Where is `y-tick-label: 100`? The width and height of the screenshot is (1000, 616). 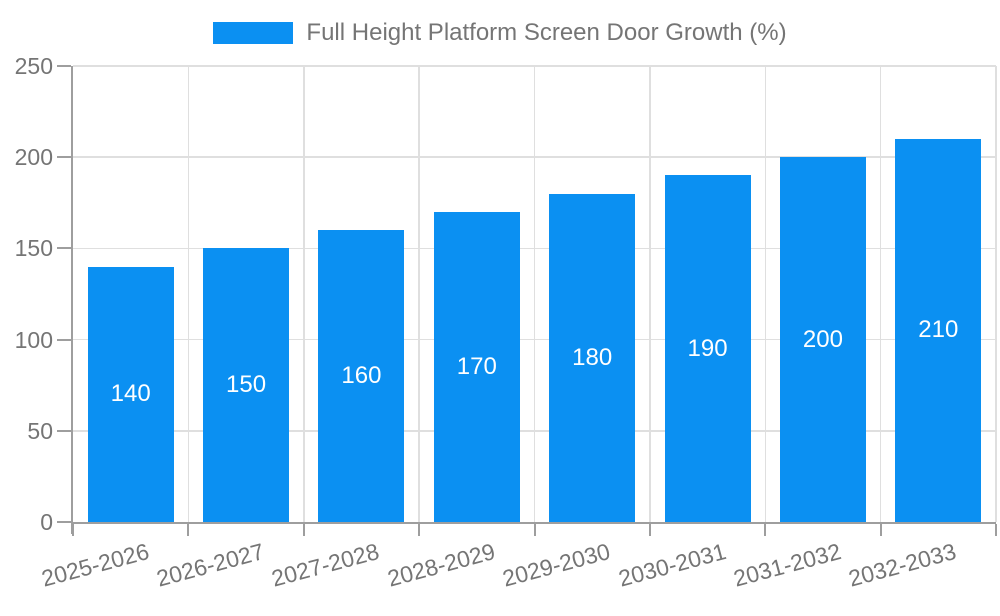
y-tick-label: 100 is located at coordinates (33, 339).